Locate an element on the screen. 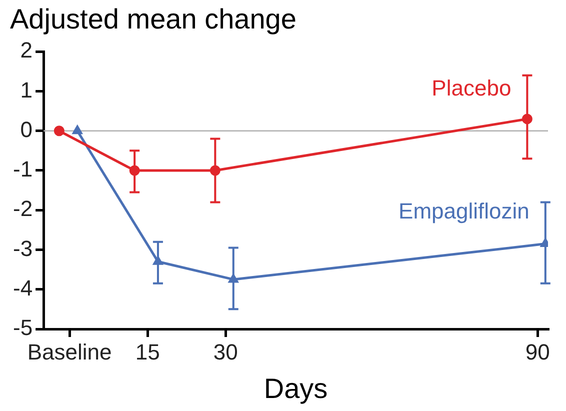 This screenshot has height=411, width=566. y-tick-label: -3 is located at coordinates (23, 248).